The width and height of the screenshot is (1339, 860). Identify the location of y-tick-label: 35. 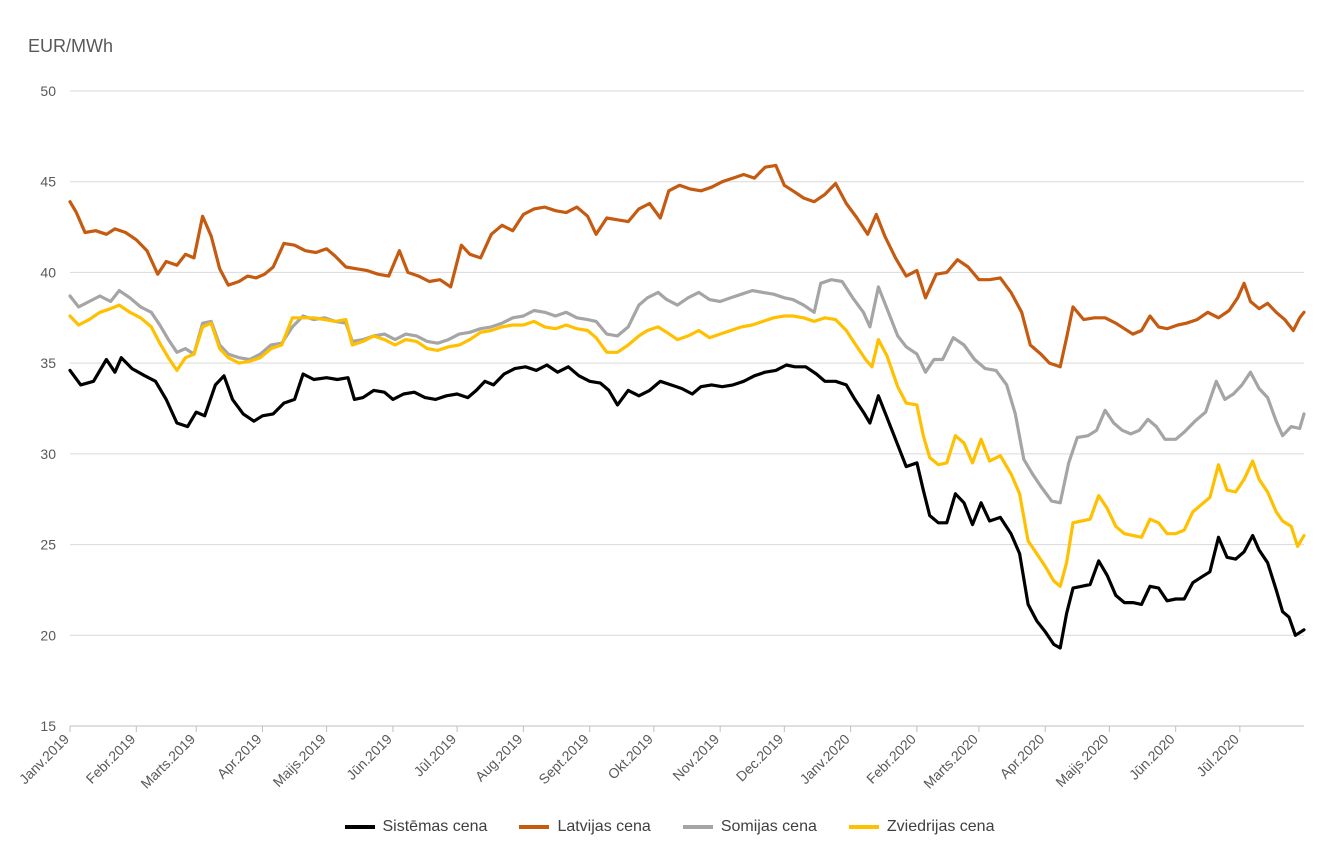
(48, 363).